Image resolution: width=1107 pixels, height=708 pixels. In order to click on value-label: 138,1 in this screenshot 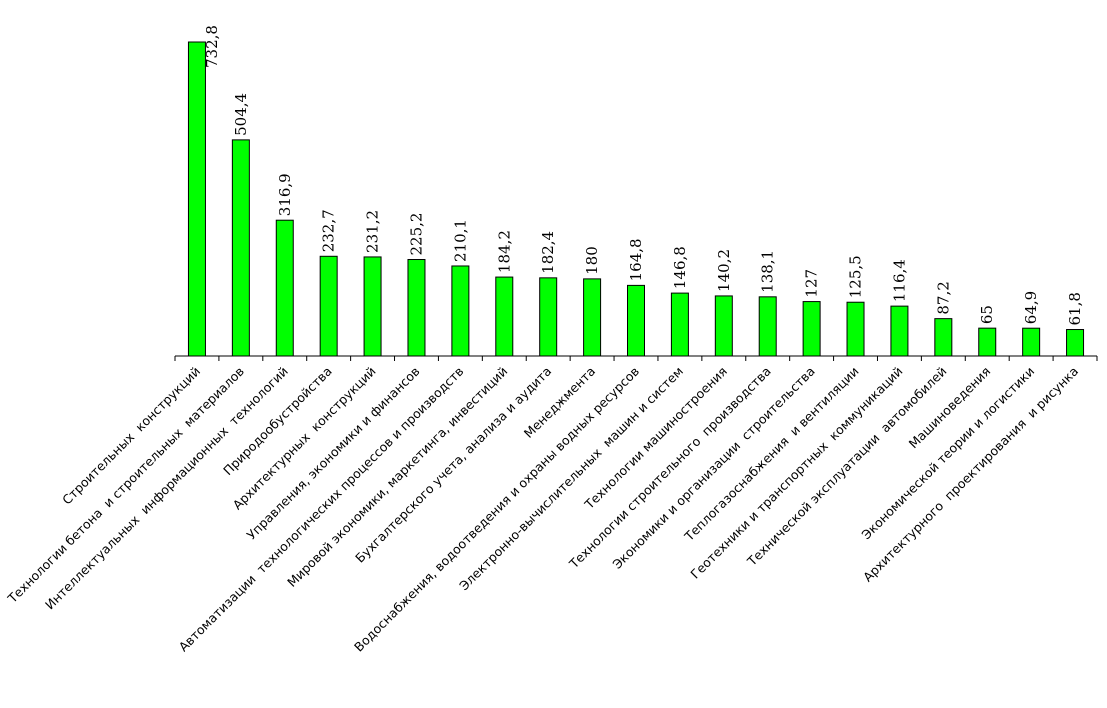, I will do `click(768, 271)`.